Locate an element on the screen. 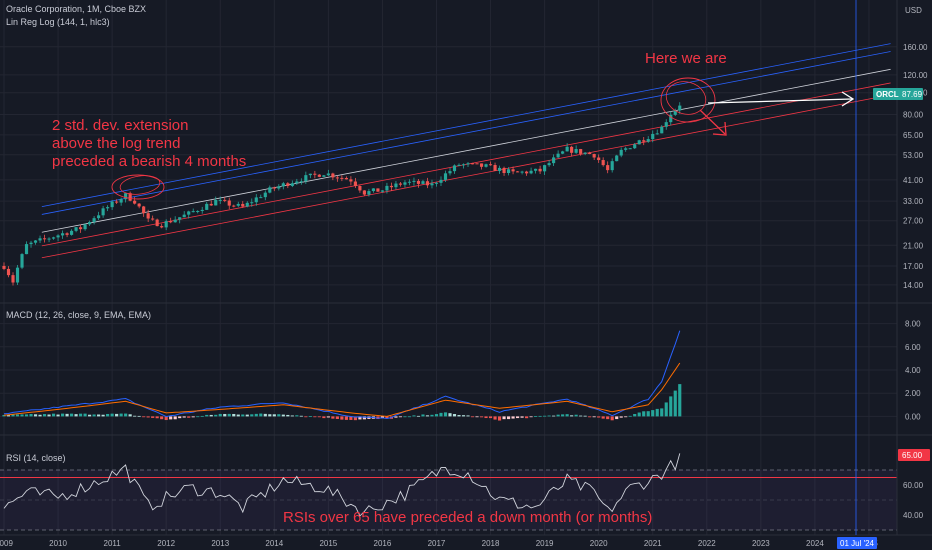 The image size is (932, 550). currency-label: USD is located at coordinates (913, 10).